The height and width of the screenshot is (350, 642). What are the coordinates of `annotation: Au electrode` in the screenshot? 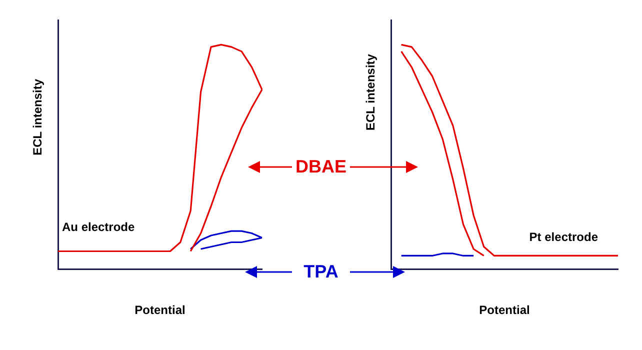 It's located at (99, 227).